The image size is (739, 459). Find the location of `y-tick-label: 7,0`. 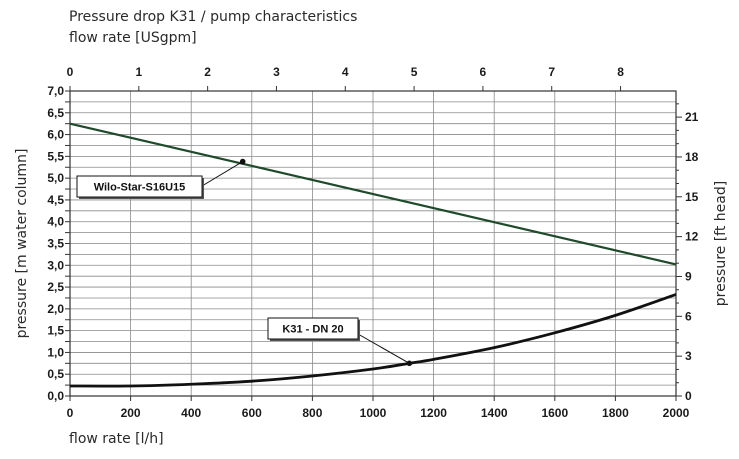

y-tick-label: 7,0 is located at coordinates (55, 91).